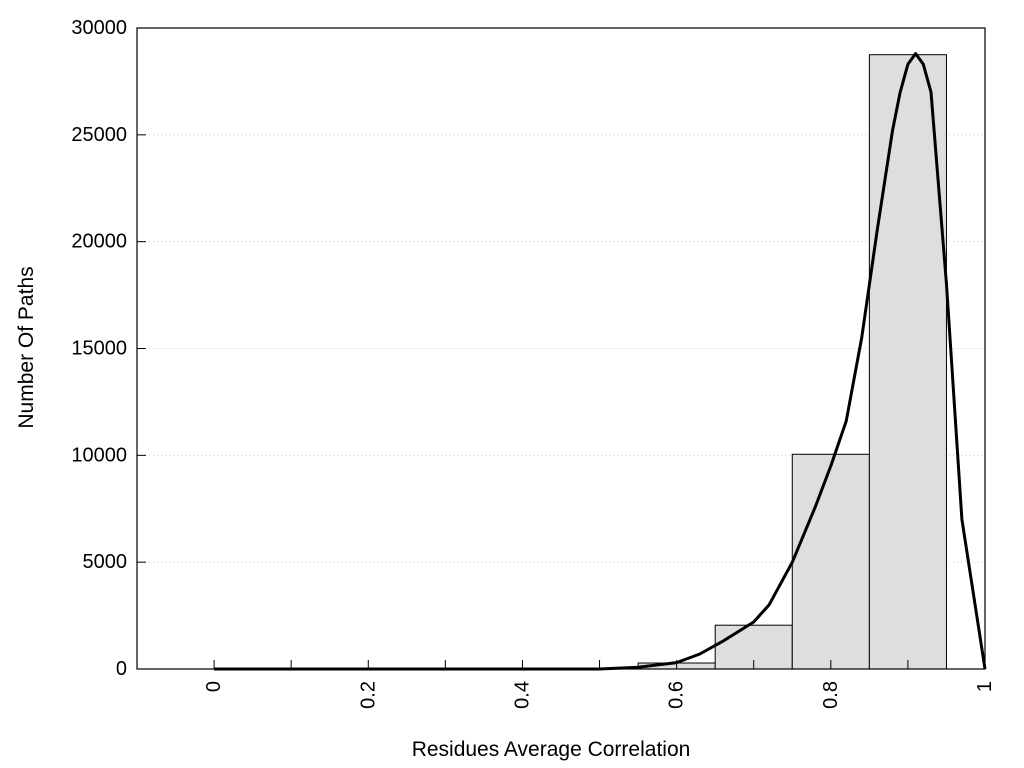 The width and height of the screenshot is (1024, 768). What do you see at coordinates (99, 455) in the screenshot?
I see `y-tick-label: 10000` at bounding box center [99, 455].